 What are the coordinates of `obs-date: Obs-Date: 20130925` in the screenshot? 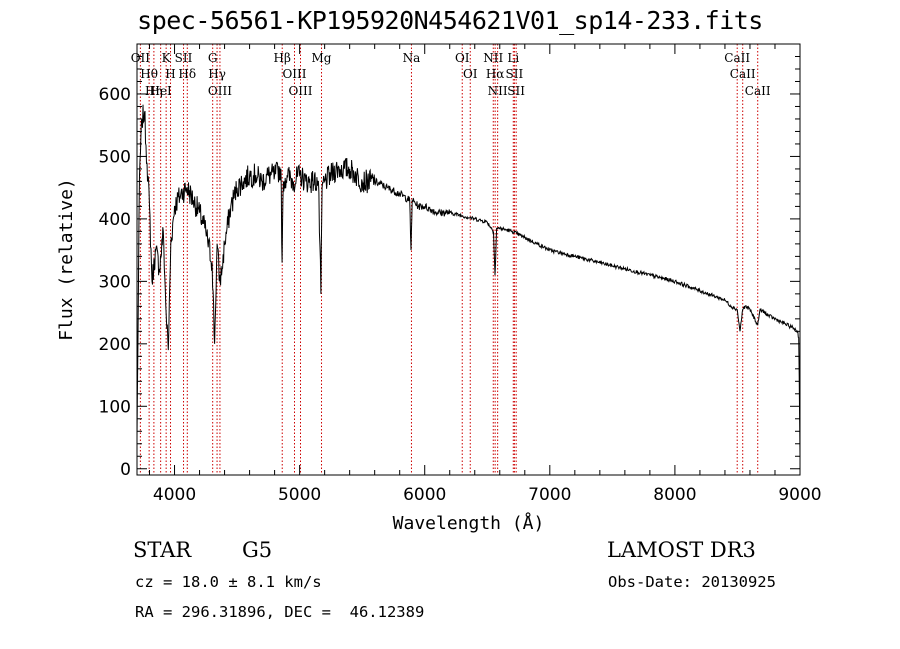 It's located at (692, 582).